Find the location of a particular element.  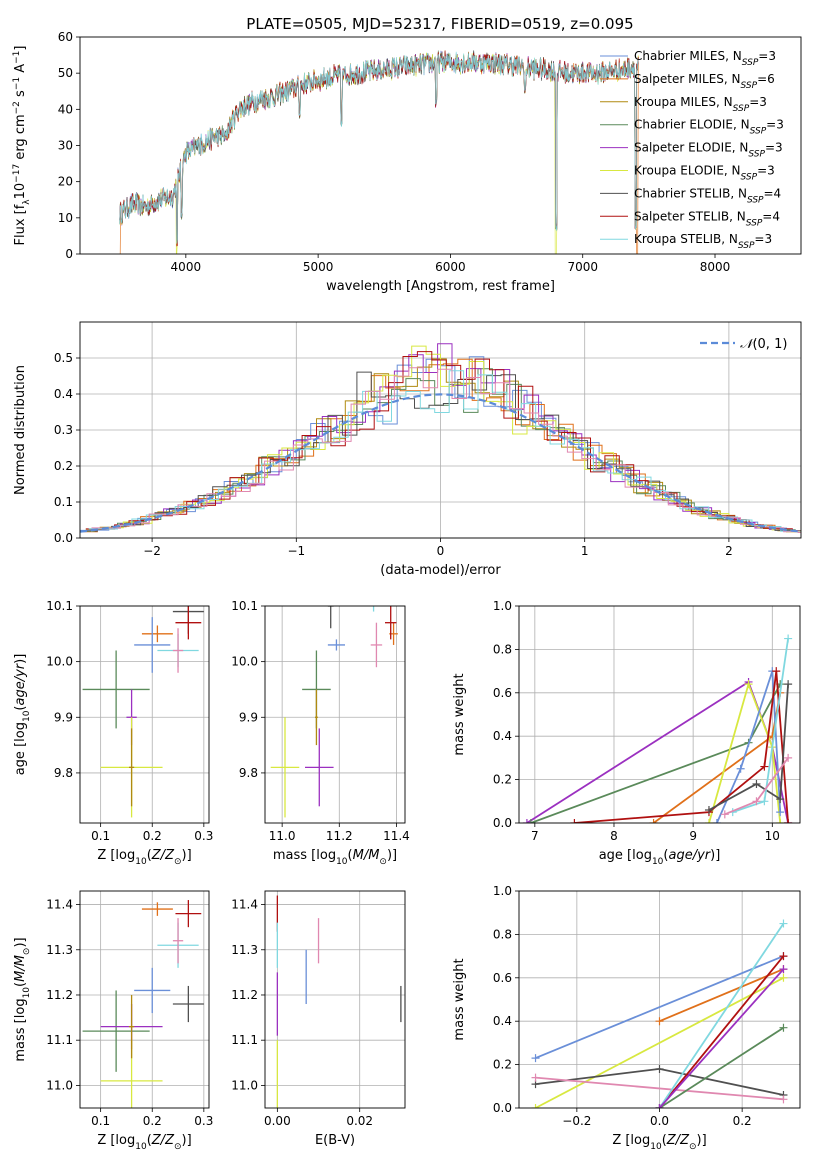

x-tick-label: 7 is located at coordinates (535, 836).